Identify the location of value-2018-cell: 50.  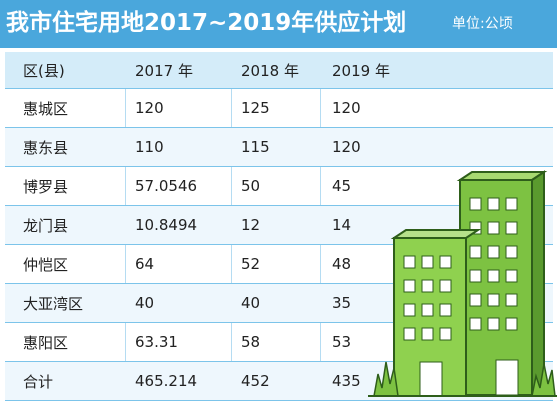
(251, 186).